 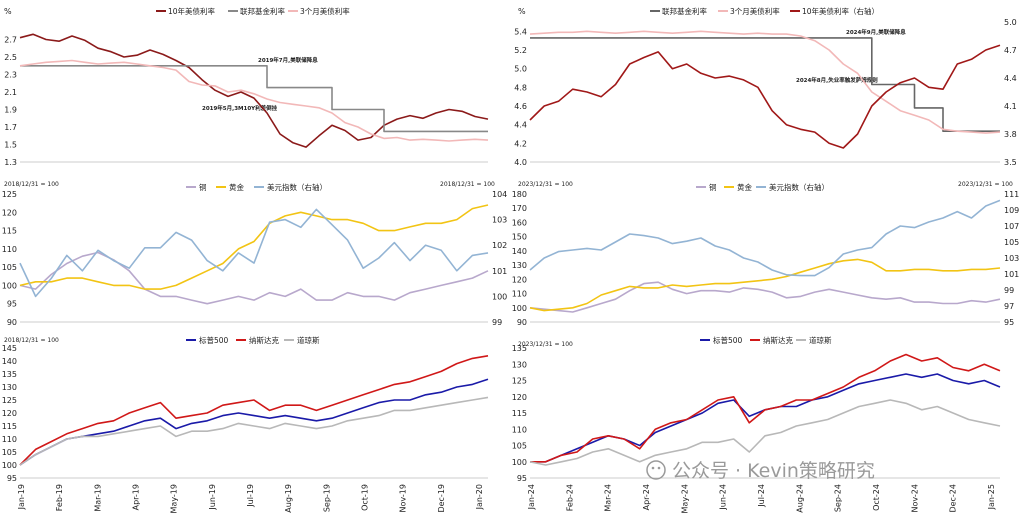 I want to click on y-tick-label: 1.5, so click(x=10, y=145).